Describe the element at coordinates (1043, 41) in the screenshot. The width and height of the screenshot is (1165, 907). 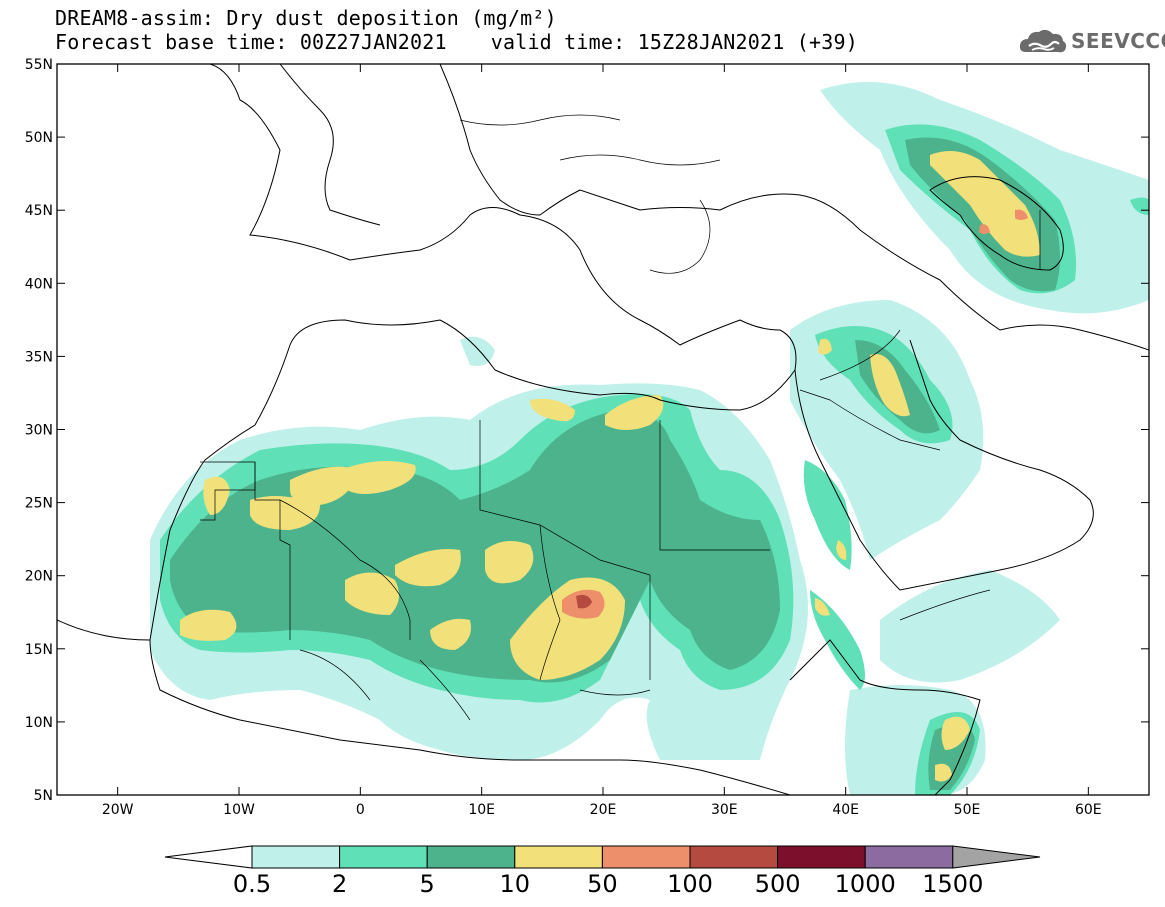
I see `cloud-icon` at that location.